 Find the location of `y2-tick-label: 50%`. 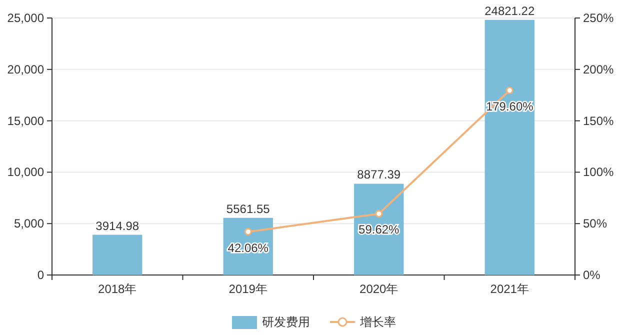

y2-tick-label: 50% is located at coordinates (595, 223).